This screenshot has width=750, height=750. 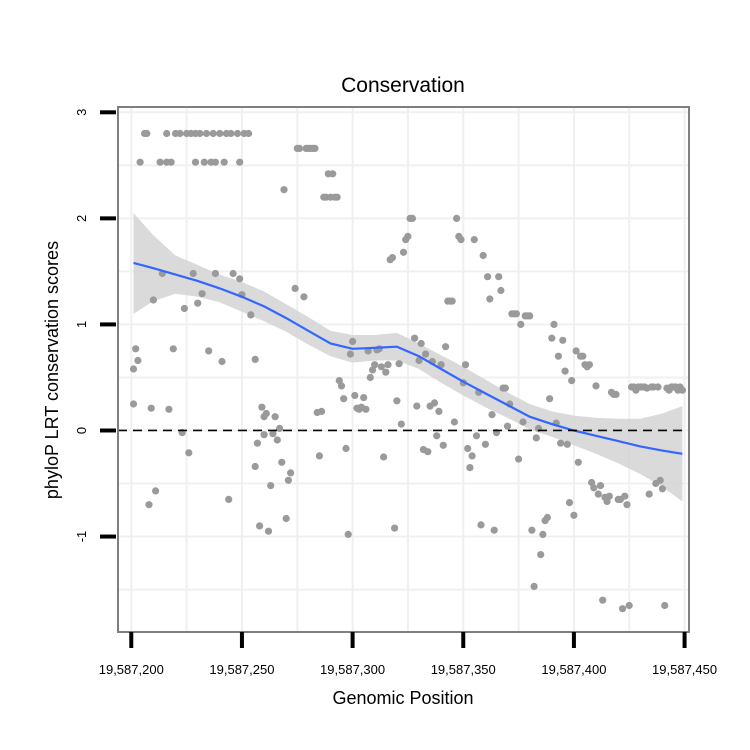 What do you see at coordinates (81, 430) in the screenshot?
I see `y-tick-label: 0` at bounding box center [81, 430].